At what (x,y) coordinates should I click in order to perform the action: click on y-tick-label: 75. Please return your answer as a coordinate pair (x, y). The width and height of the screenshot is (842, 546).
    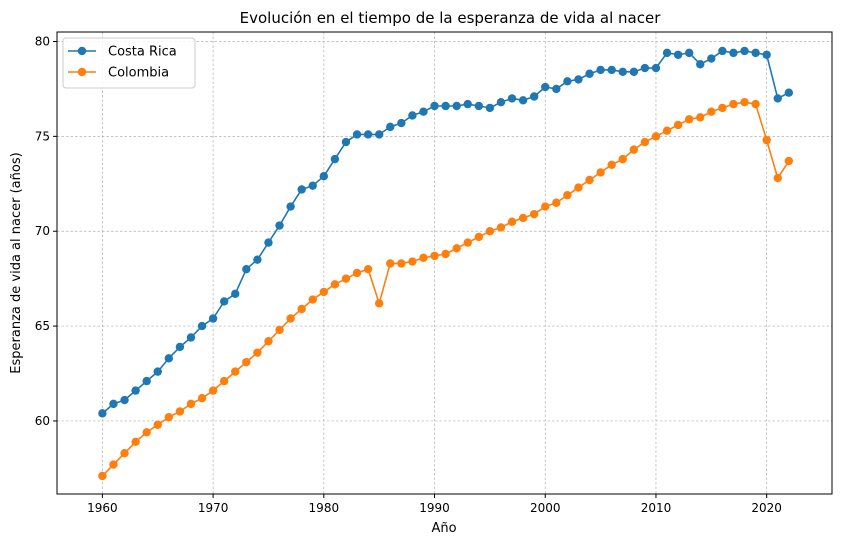
    Looking at the image, I should click on (42, 136).